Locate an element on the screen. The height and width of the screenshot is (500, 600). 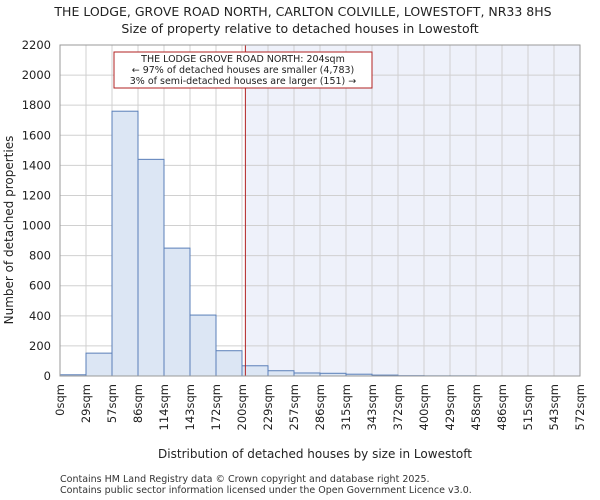
x-tick-label: 86sqm is located at coordinates (138, 403).